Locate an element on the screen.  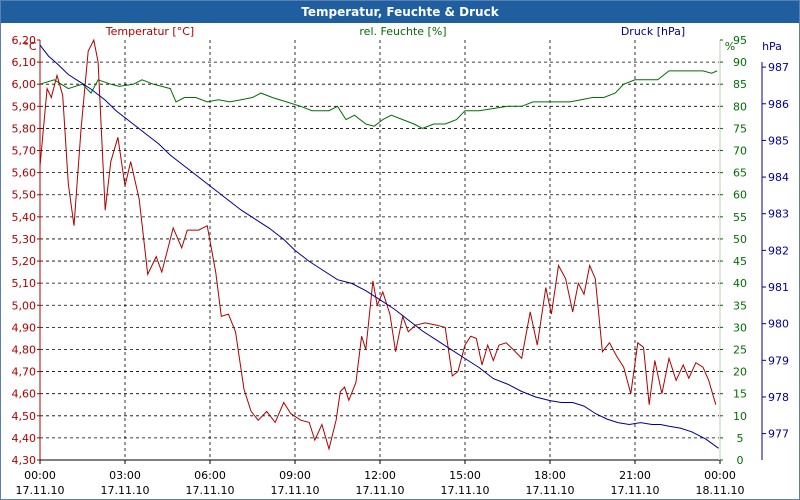
temp-tick-label: 5,10 is located at coordinates (24, 283).